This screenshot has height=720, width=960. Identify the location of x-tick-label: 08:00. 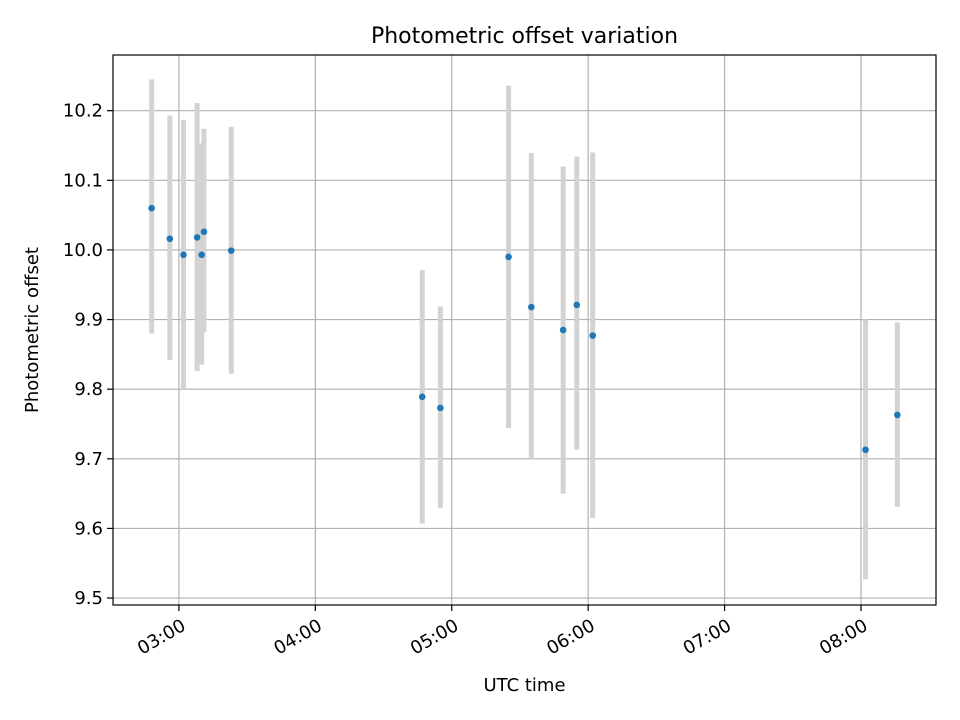
(843, 637).